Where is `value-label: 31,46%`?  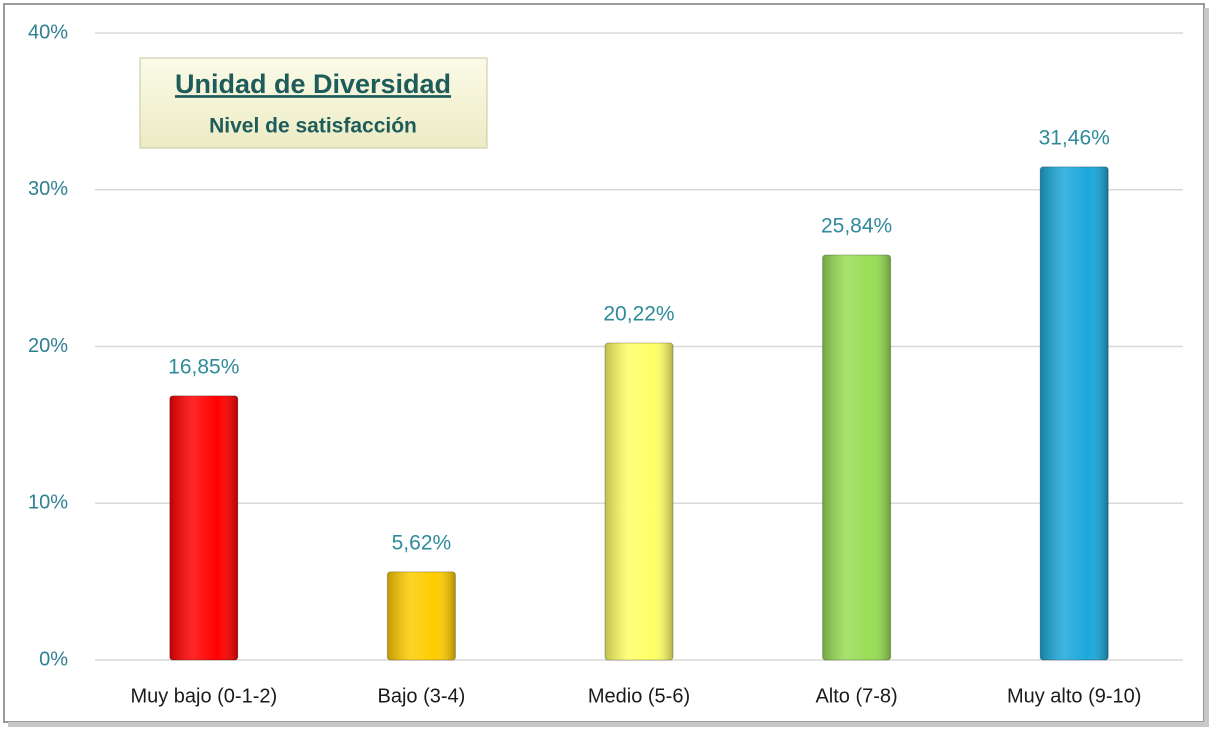
value-label: 31,46% is located at coordinates (1074, 137).